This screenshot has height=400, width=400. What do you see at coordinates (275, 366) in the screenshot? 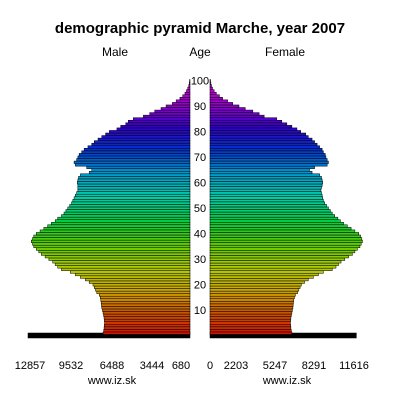
I see `female-axis-tick: 5247` at bounding box center [275, 366].